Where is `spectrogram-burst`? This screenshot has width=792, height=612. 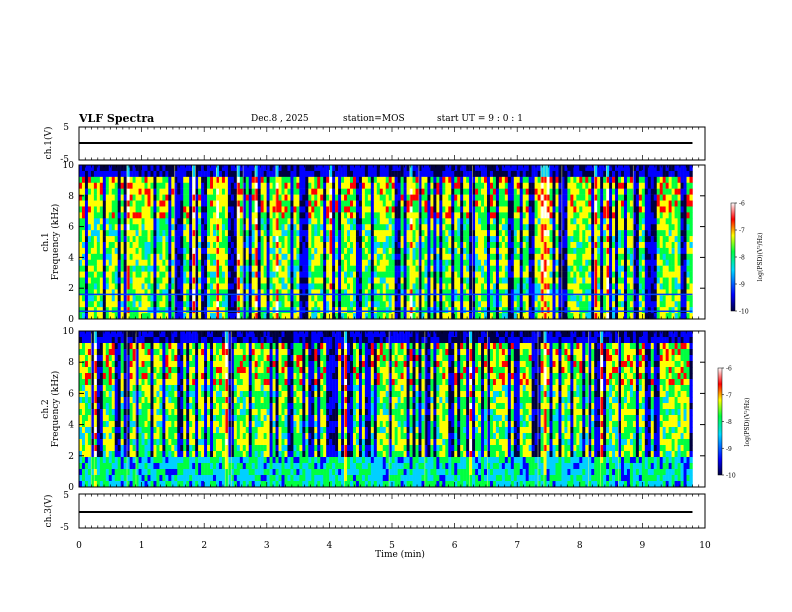
spectrogram-burst is located at coordinates (175, 242).